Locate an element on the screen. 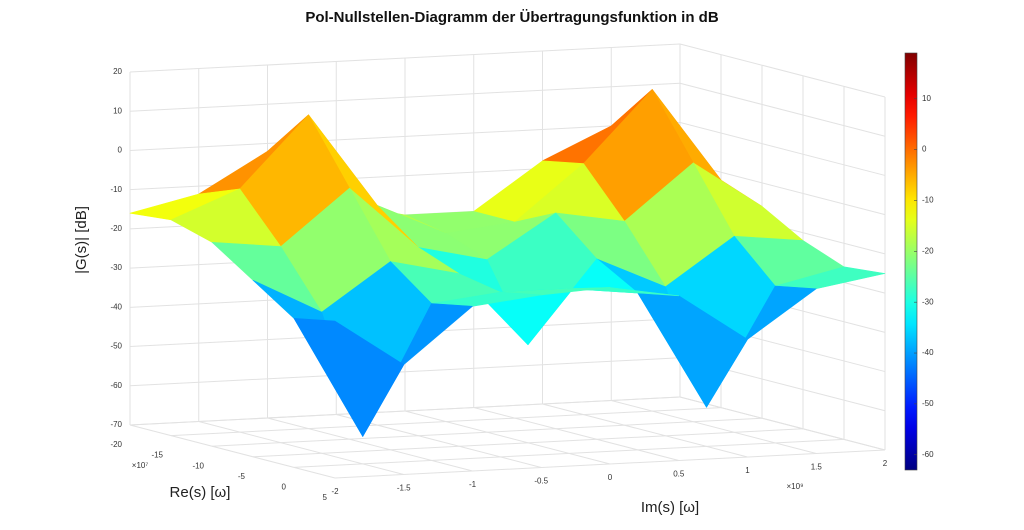  colorbar-tick-label: -40 is located at coordinates (928, 352).